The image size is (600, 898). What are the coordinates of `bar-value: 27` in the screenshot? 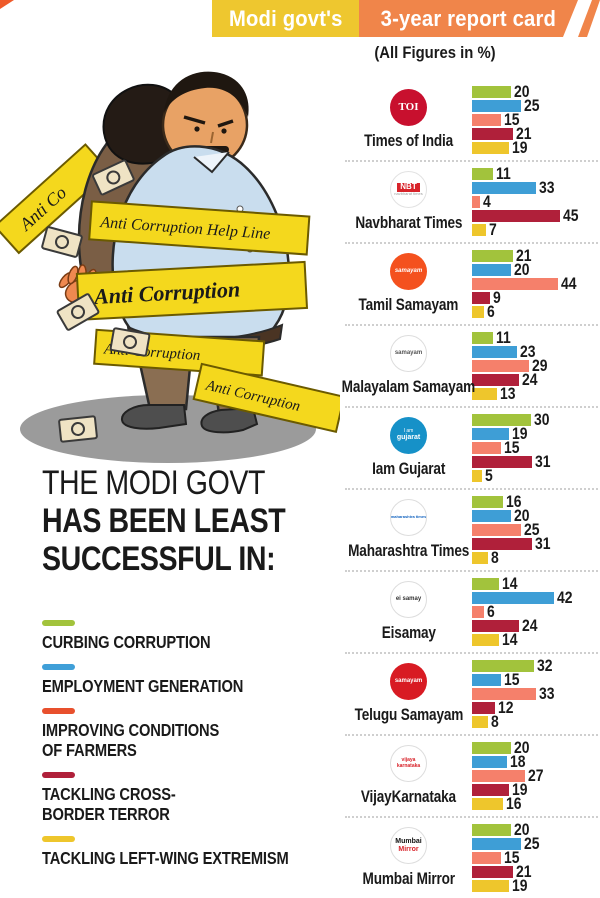 It's located at (535, 775).